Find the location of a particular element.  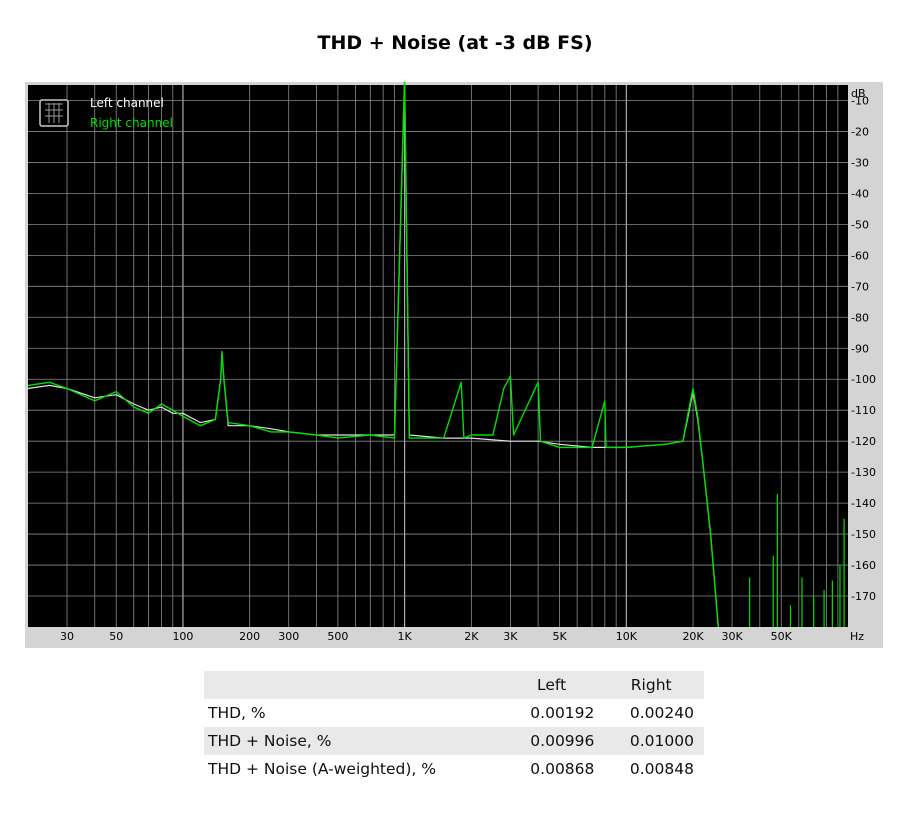

stats-row-label: THD, % is located at coordinates (237, 713).